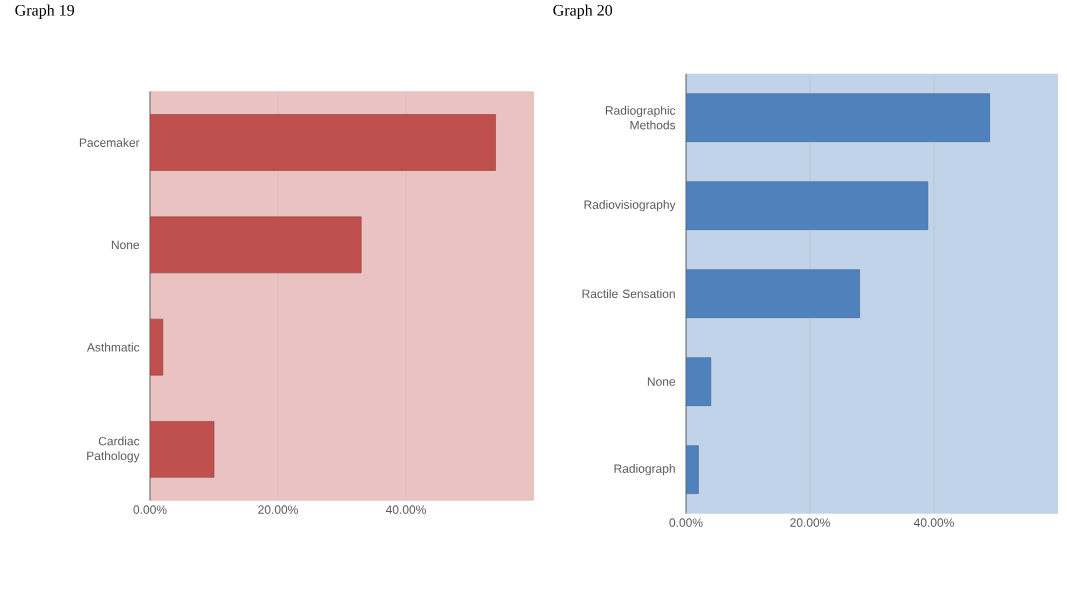  What do you see at coordinates (644, 470) in the screenshot?
I see `y-tick-label: Radiograph` at bounding box center [644, 470].